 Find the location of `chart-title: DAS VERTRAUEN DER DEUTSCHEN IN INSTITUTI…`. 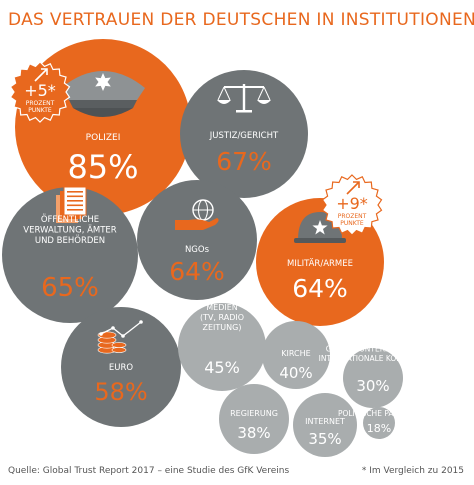

chart-title: DAS VERTRAUEN DER DEUTSCHEN IN INSTITUTI… is located at coordinates (241, 20).